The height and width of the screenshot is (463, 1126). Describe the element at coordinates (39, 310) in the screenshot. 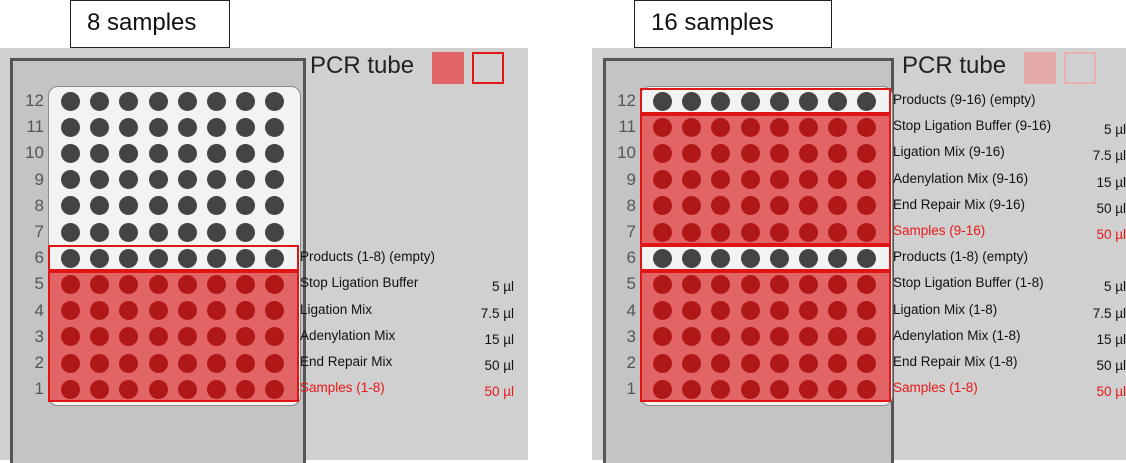

I see `row-number: 4` at that location.